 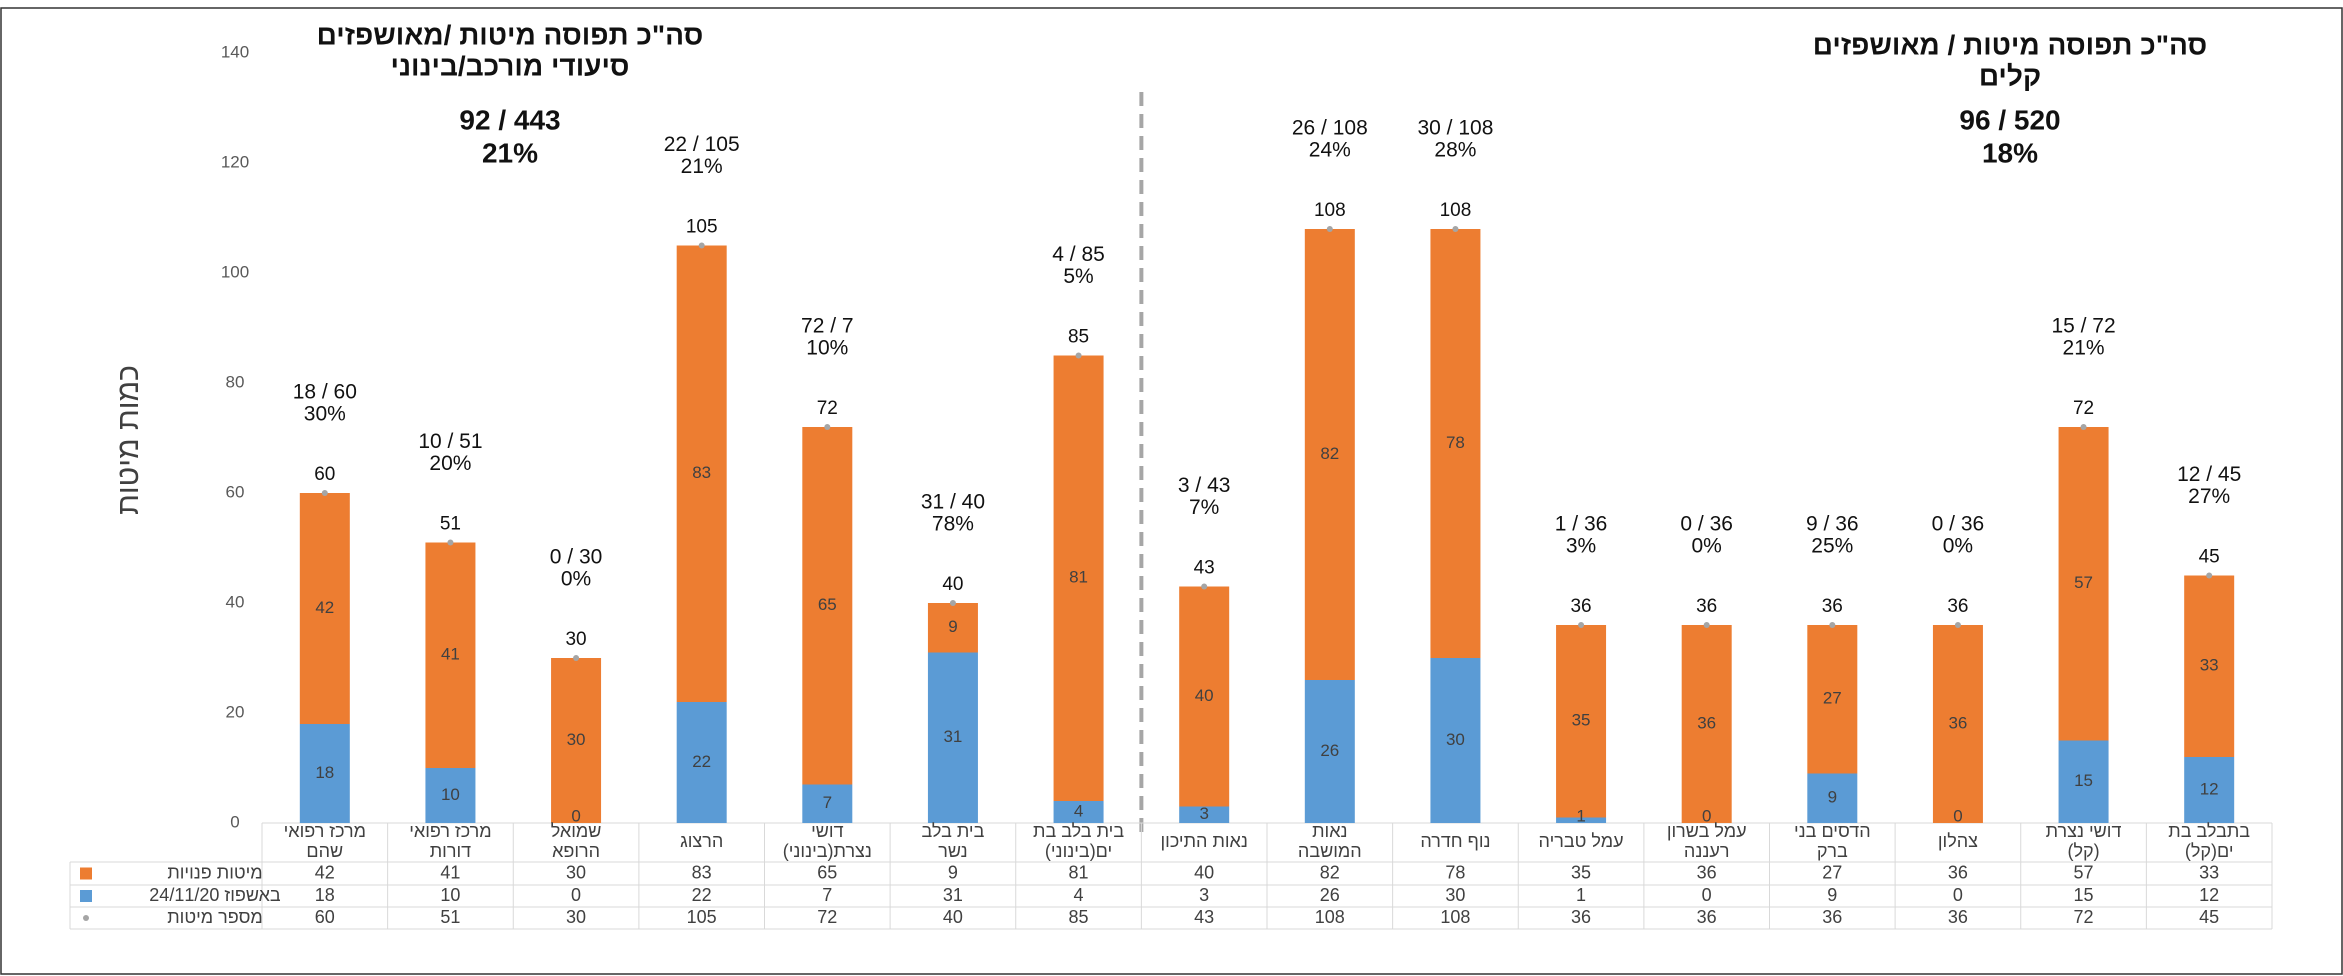 I want to click on group-title: סה"כ תפוסה מיטות / מאושפזים, so click(x=2010, y=44).